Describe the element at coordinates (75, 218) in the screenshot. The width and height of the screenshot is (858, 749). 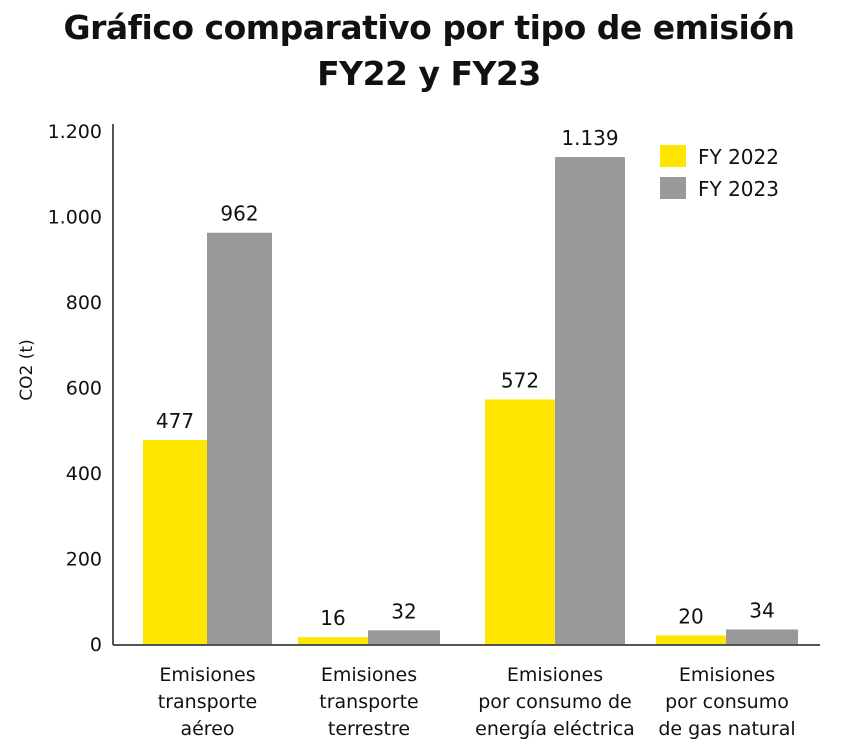
I see `y-tick-label: 1.000` at that location.